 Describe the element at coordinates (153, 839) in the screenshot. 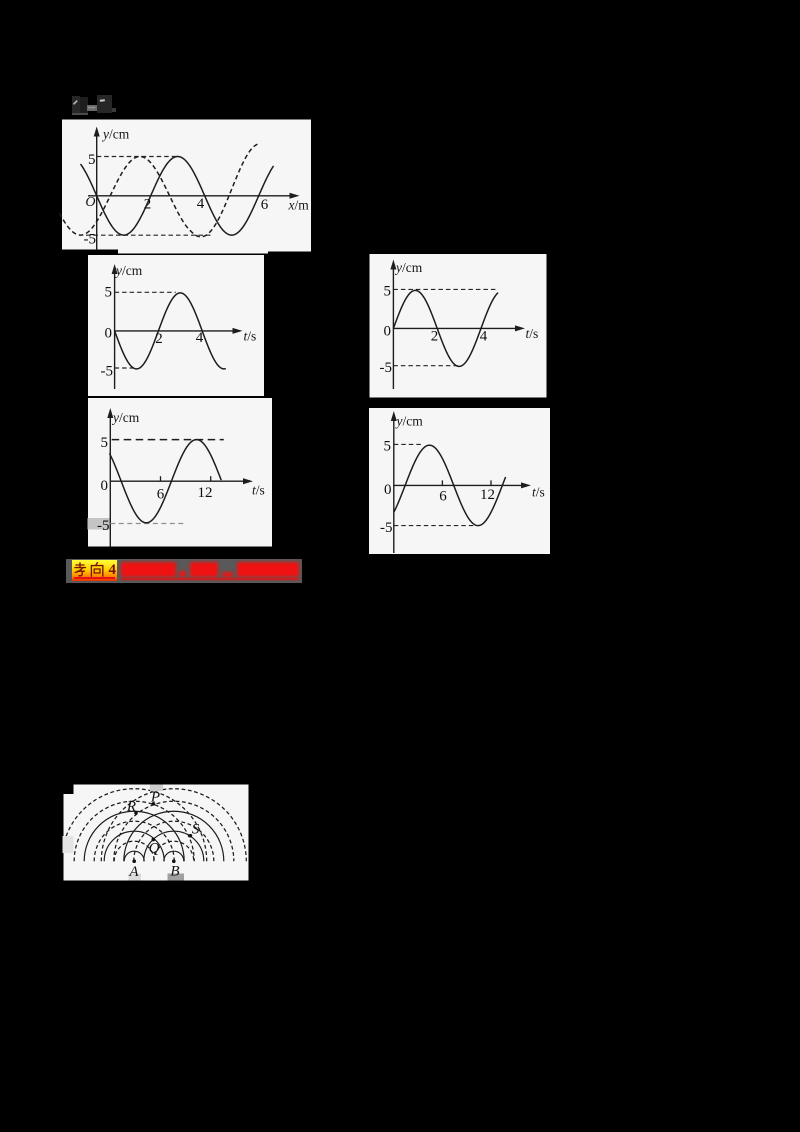

I see `point-dot-Q` at that location.